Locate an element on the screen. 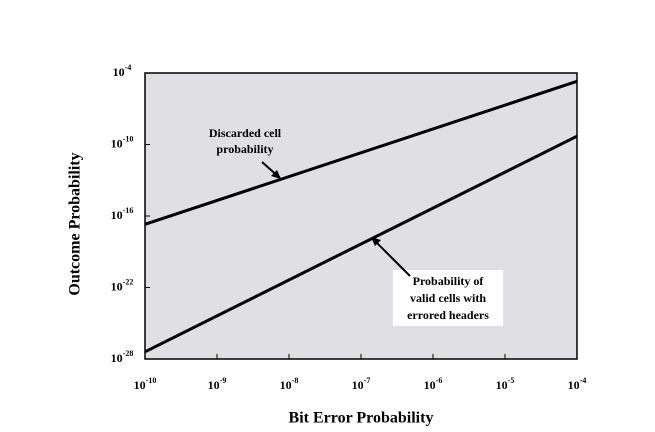 The width and height of the screenshot is (655, 432). annotation-line: Probability of is located at coordinates (449, 281).